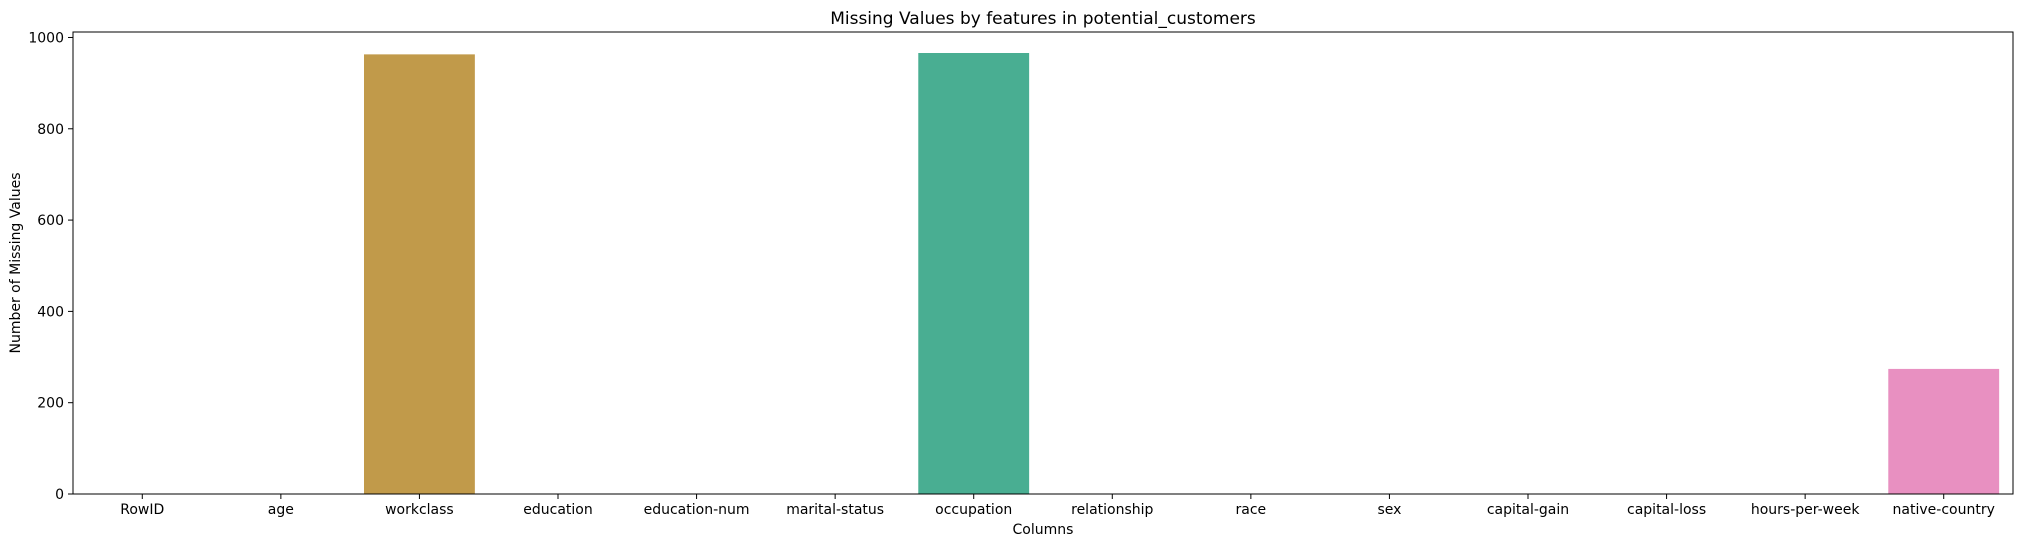 The height and width of the screenshot is (551, 2021). Describe the element at coordinates (697, 510) in the screenshot. I see `x-tick-label: education-num` at that location.